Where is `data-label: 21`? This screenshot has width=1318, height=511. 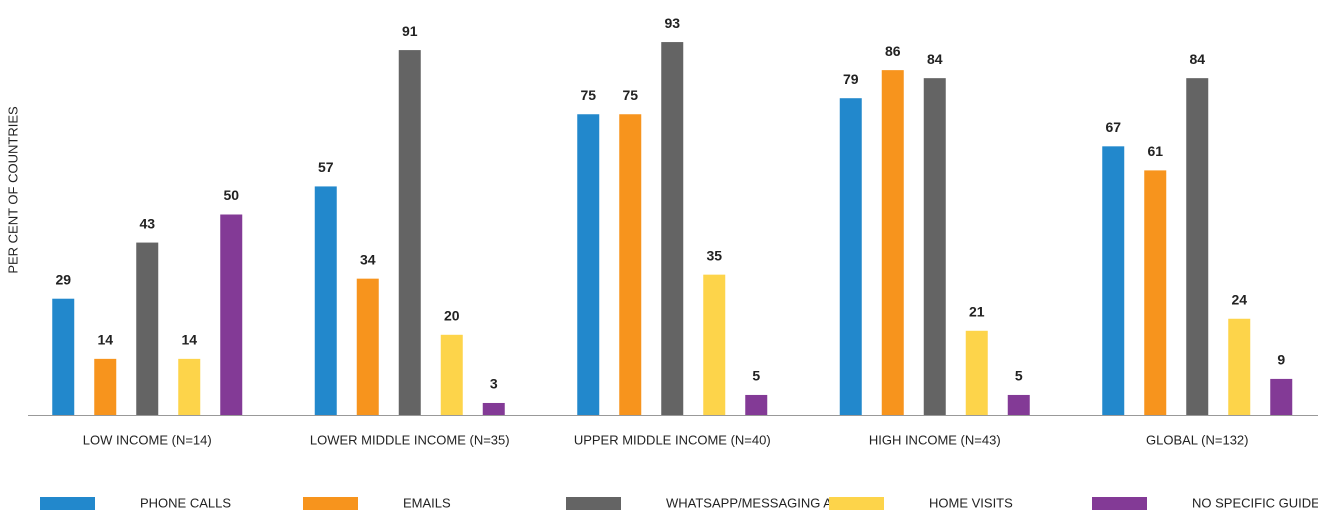
data-label: 21 is located at coordinates (977, 311).